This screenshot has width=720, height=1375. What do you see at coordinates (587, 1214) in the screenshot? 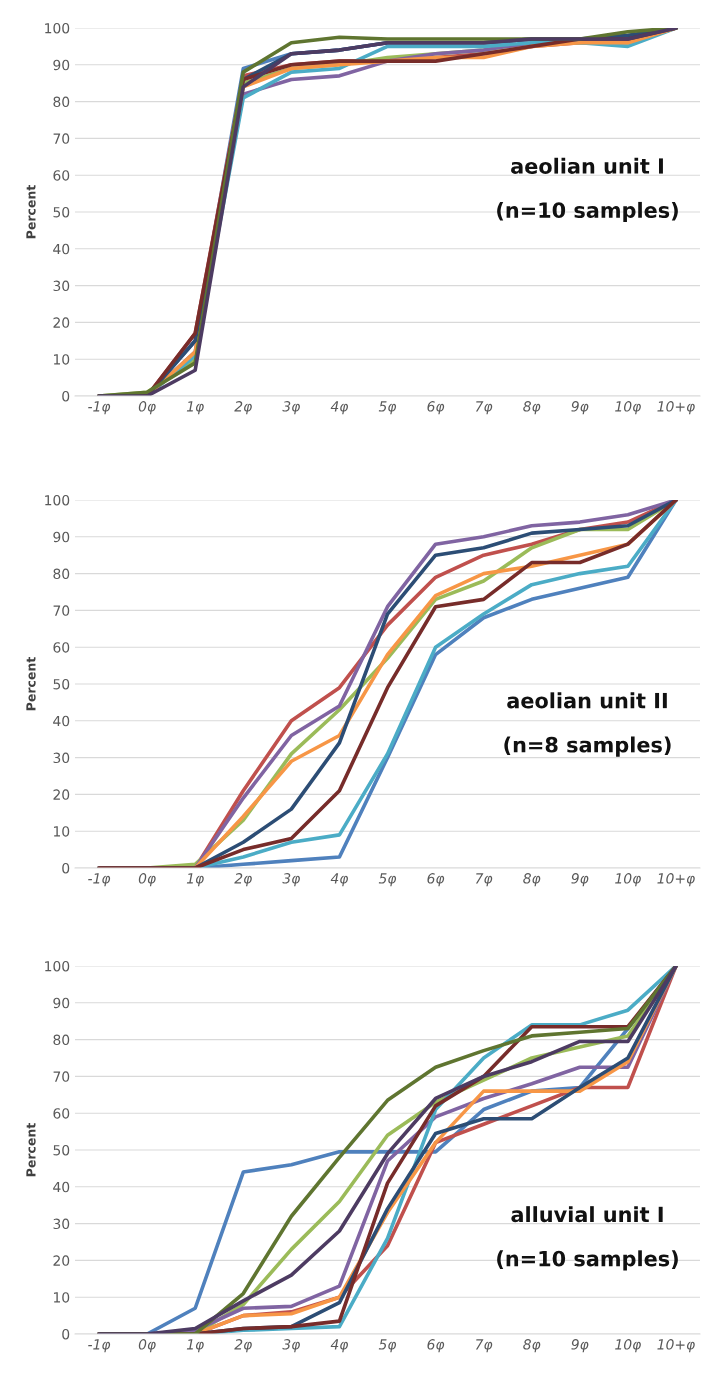
I see `annotation: alluvial unit I` at bounding box center [587, 1214].